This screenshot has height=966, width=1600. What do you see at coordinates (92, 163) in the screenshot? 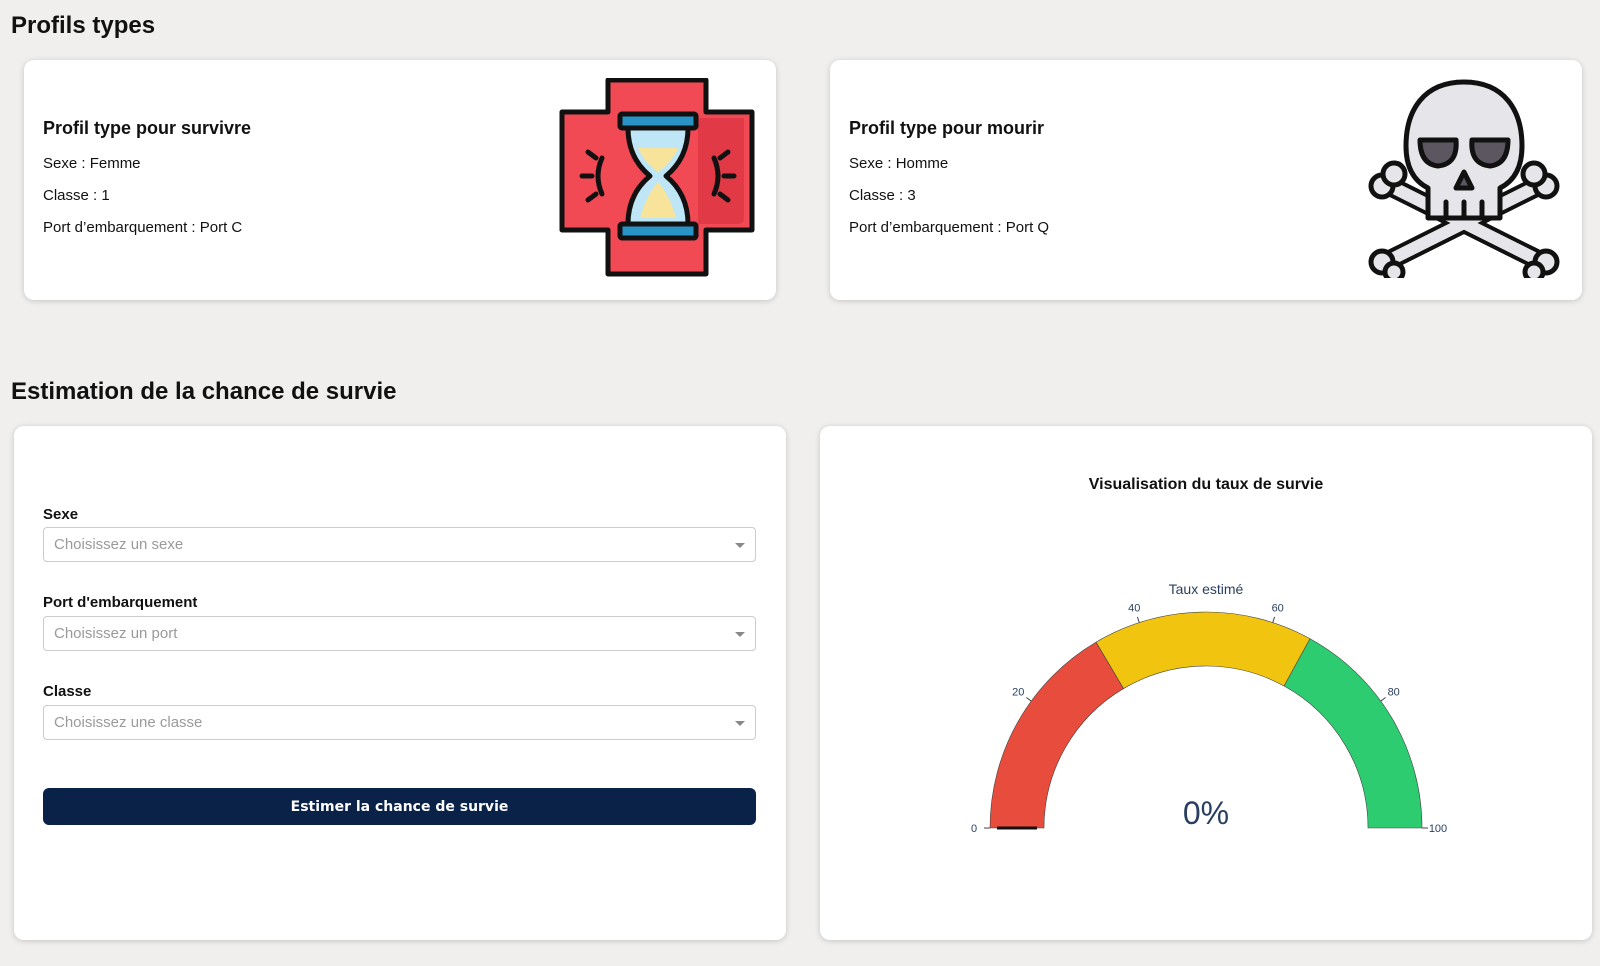
I see `survive-profile-sexe: Sexe : Femme` at bounding box center [92, 163].